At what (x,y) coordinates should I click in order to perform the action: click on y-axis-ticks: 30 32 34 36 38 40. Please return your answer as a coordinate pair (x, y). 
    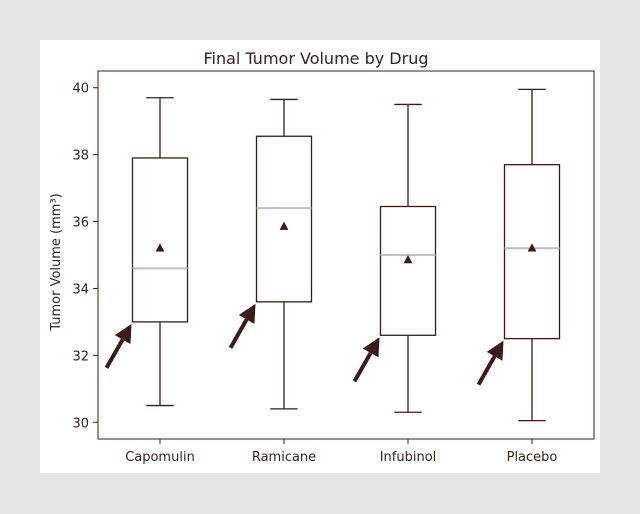
    Looking at the image, I should click on (85, 256).